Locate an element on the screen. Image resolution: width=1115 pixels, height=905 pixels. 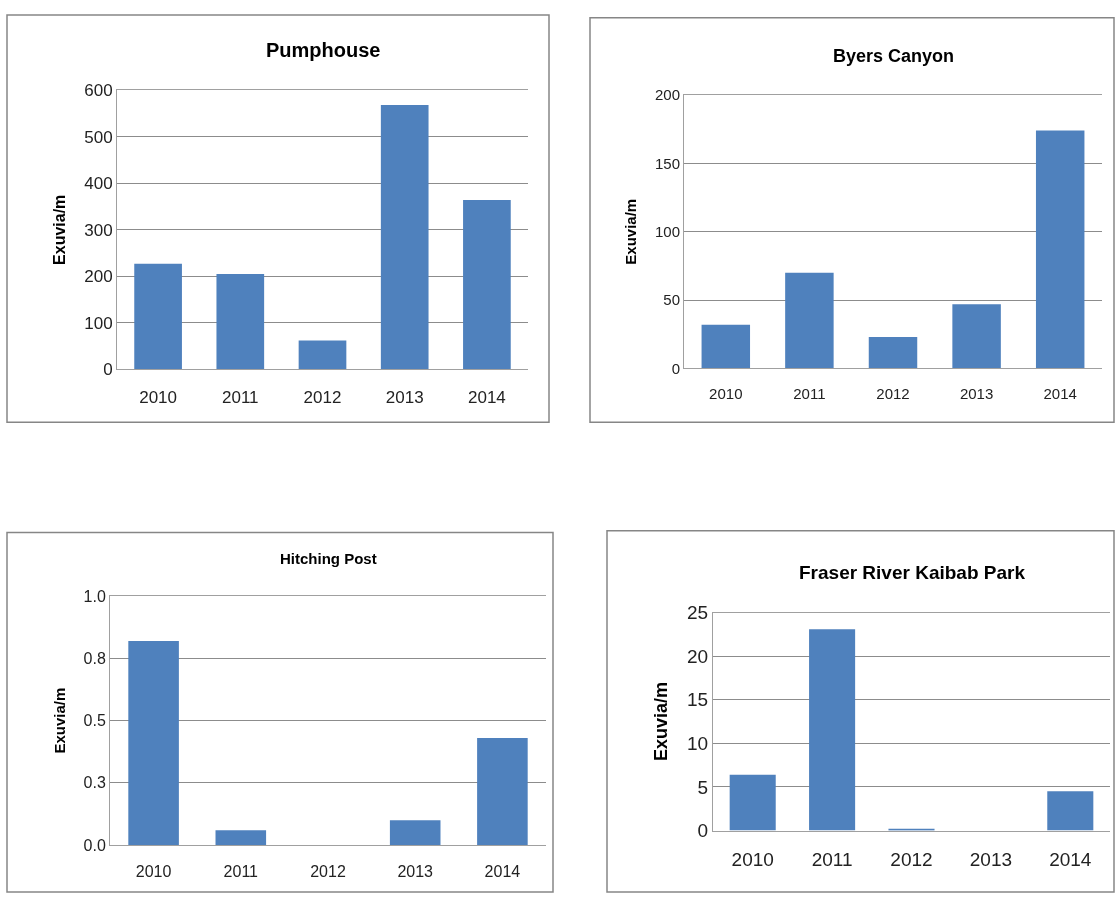
y-tick-label: 0.8 is located at coordinates (94, 658).